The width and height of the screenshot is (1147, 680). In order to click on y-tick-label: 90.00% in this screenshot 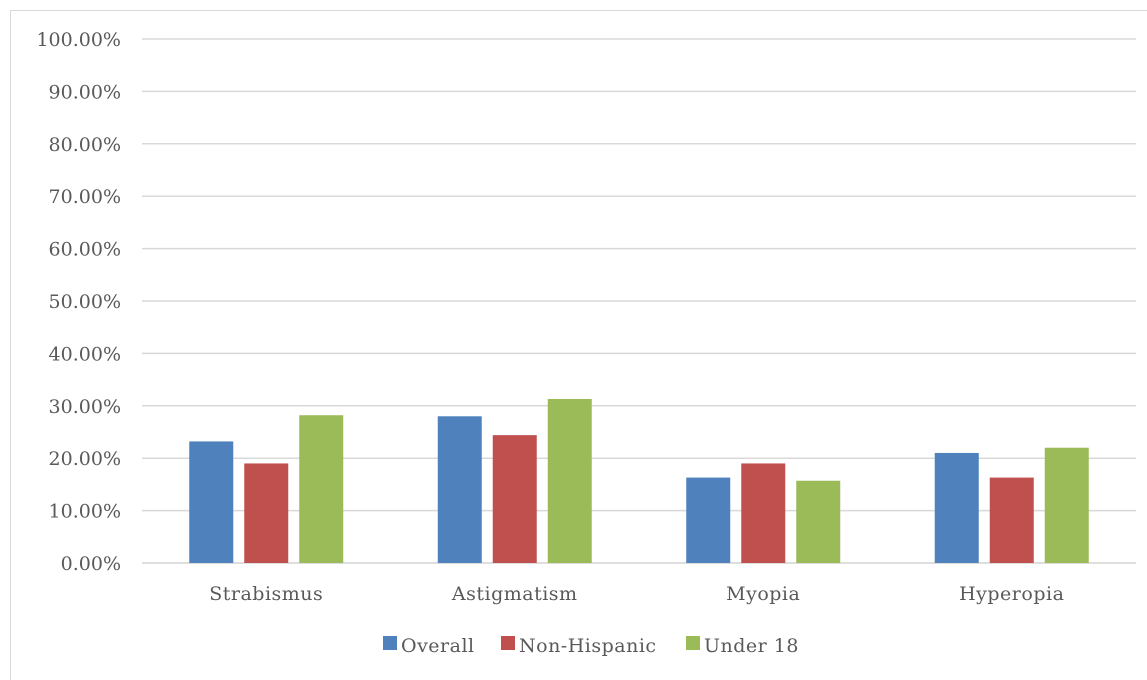, I will do `click(85, 92)`.